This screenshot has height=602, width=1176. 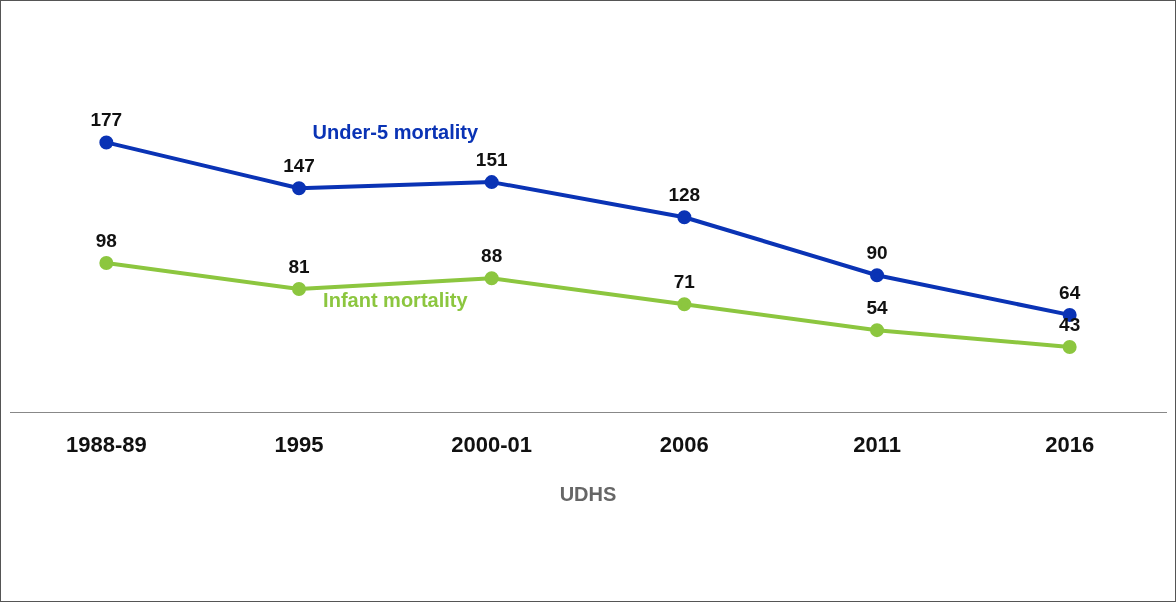 I want to click on x-tick-label: 2006, so click(x=684, y=444).